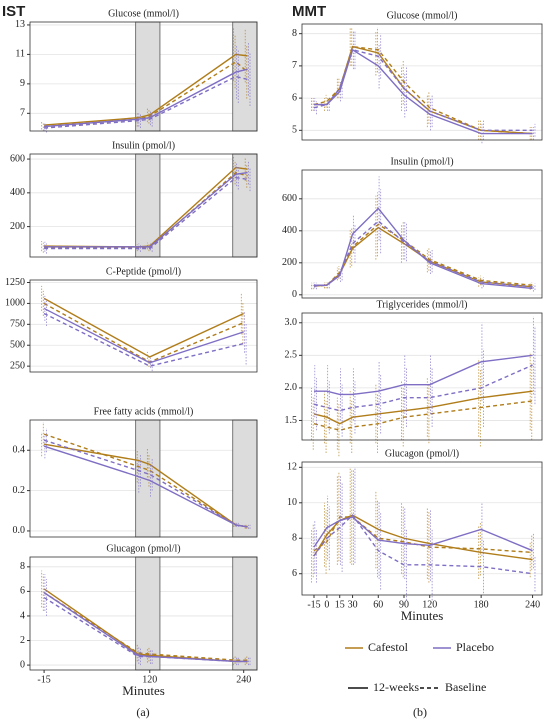 Image resolution: width=550 pixels, height=723 pixels. Describe the element at coordinates (309, 11) in the screenshot. I see `figure-label: MMT` at that location.